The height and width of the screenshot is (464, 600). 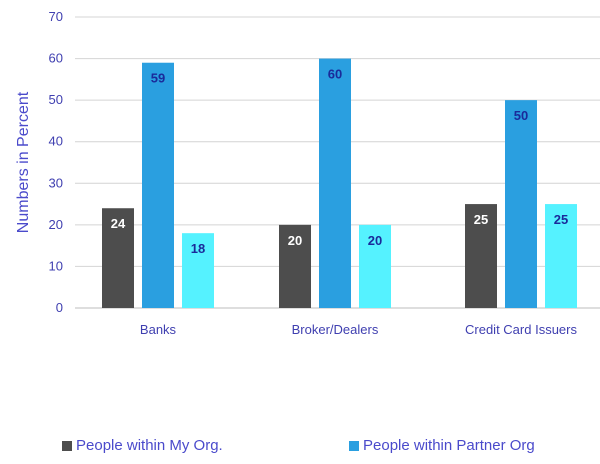 I want to click on legend-item: People within Partner Org, so click(x=442, y=445).